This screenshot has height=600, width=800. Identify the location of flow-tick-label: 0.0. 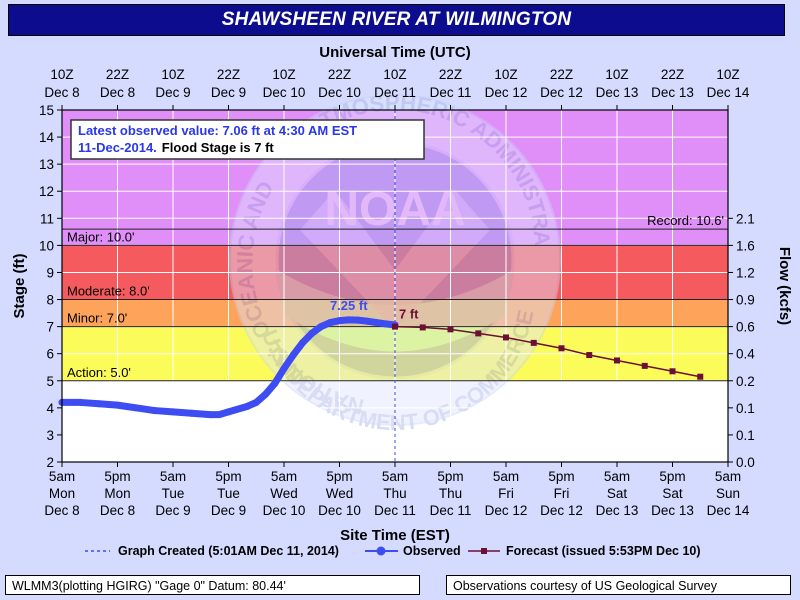
(745, 462).